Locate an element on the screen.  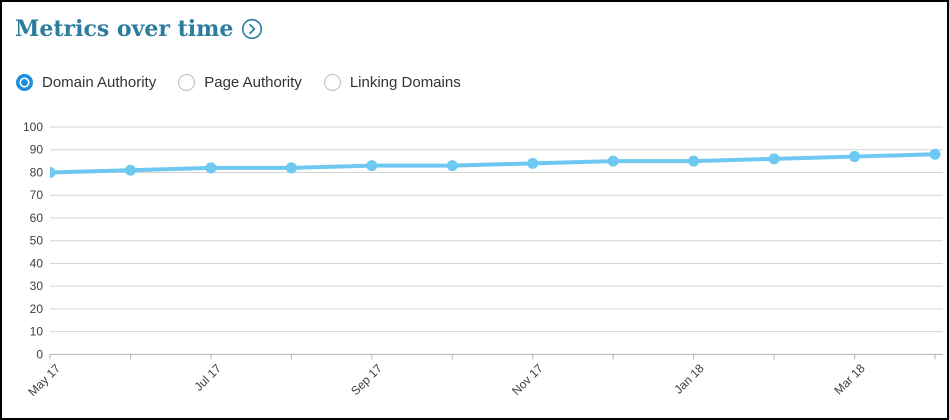
chevron-right-circle-icon is located at coordinates (252, 29).